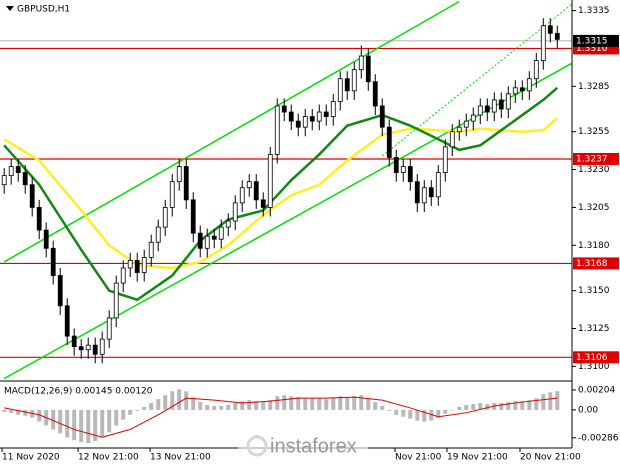 The width and height of the screenshot is (620, 465). I want to click on indicator-line, so click(476, 80).